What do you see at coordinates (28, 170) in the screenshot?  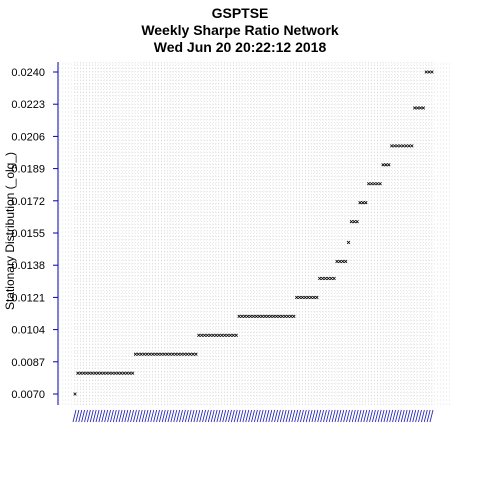 I see `y-tick-label: 0.0189` at bounding box center [28, 170].